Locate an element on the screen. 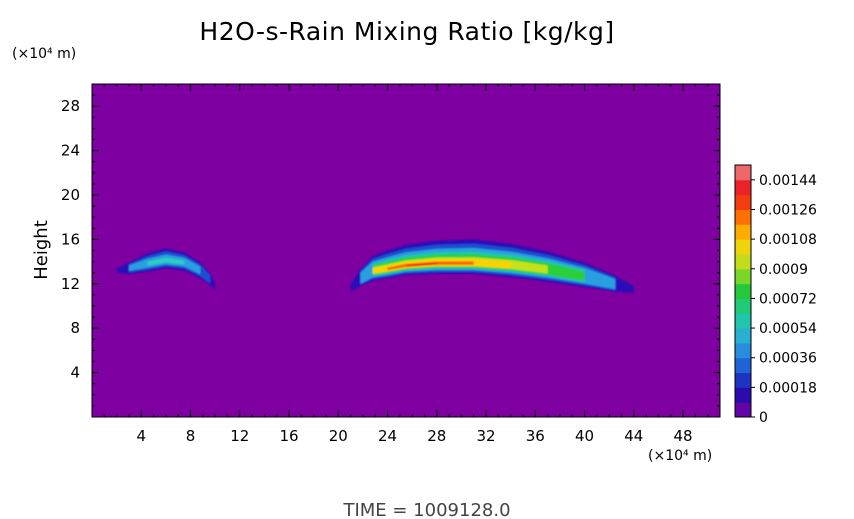 This screenshot has height=519, width=854. colorbar-label: 0.00108 is located at coordinates (788, 240).